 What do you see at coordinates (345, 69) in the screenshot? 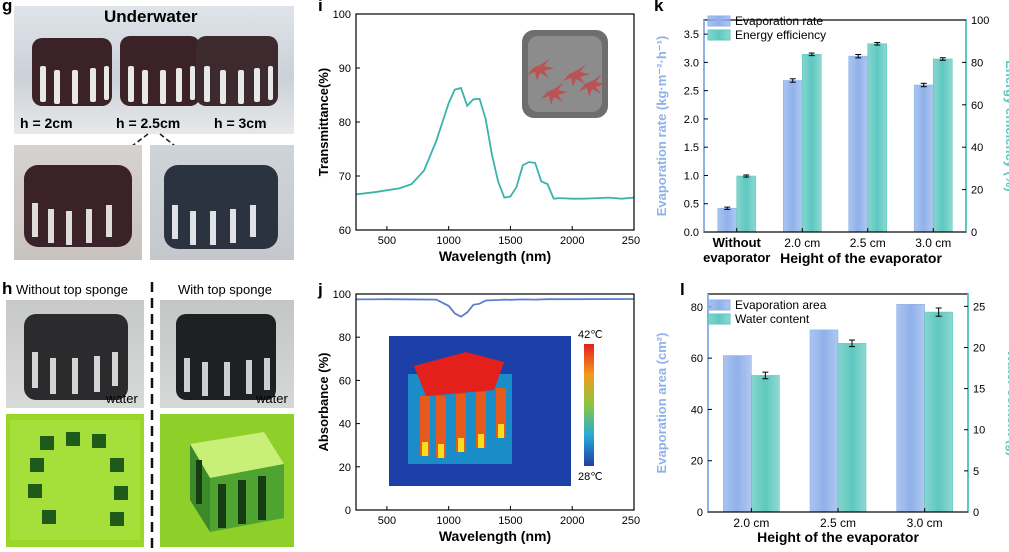
I see `y-tick-label: 90` at bounding box center [345, 69].